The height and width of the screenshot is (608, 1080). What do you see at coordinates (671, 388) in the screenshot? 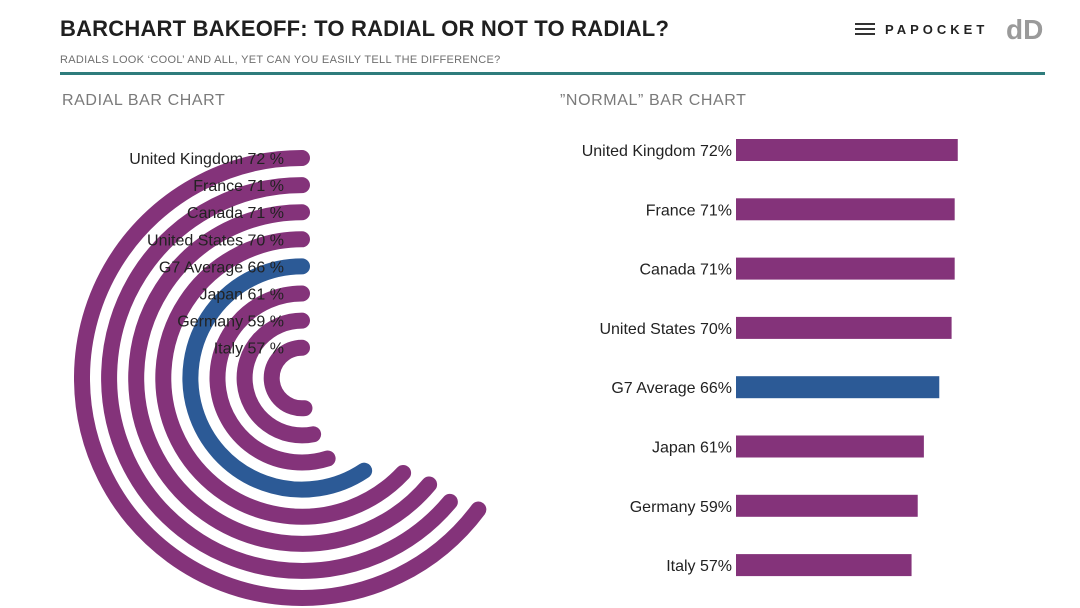
I see `bar-label: G7 Average 66%` at bounding box center [671, 388].